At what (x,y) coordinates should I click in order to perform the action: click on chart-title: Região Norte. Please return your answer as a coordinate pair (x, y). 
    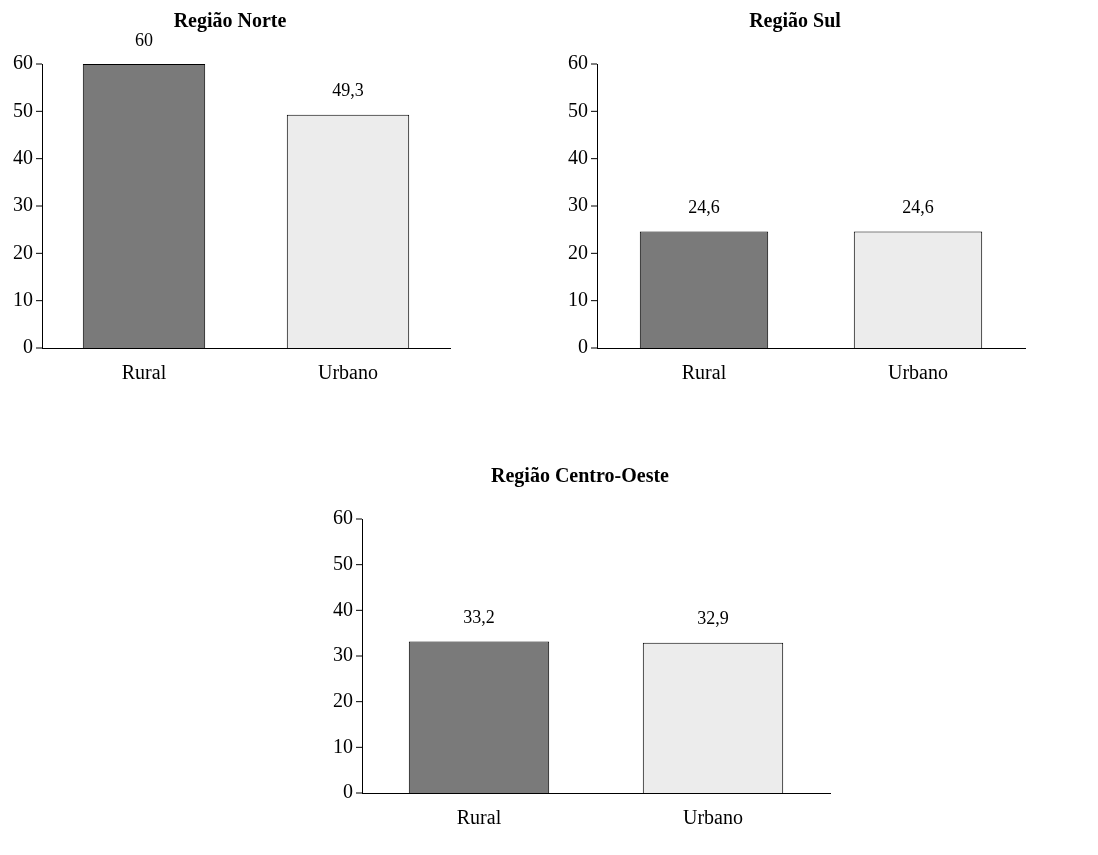
    Looking at the image, I should click on (230, 21).